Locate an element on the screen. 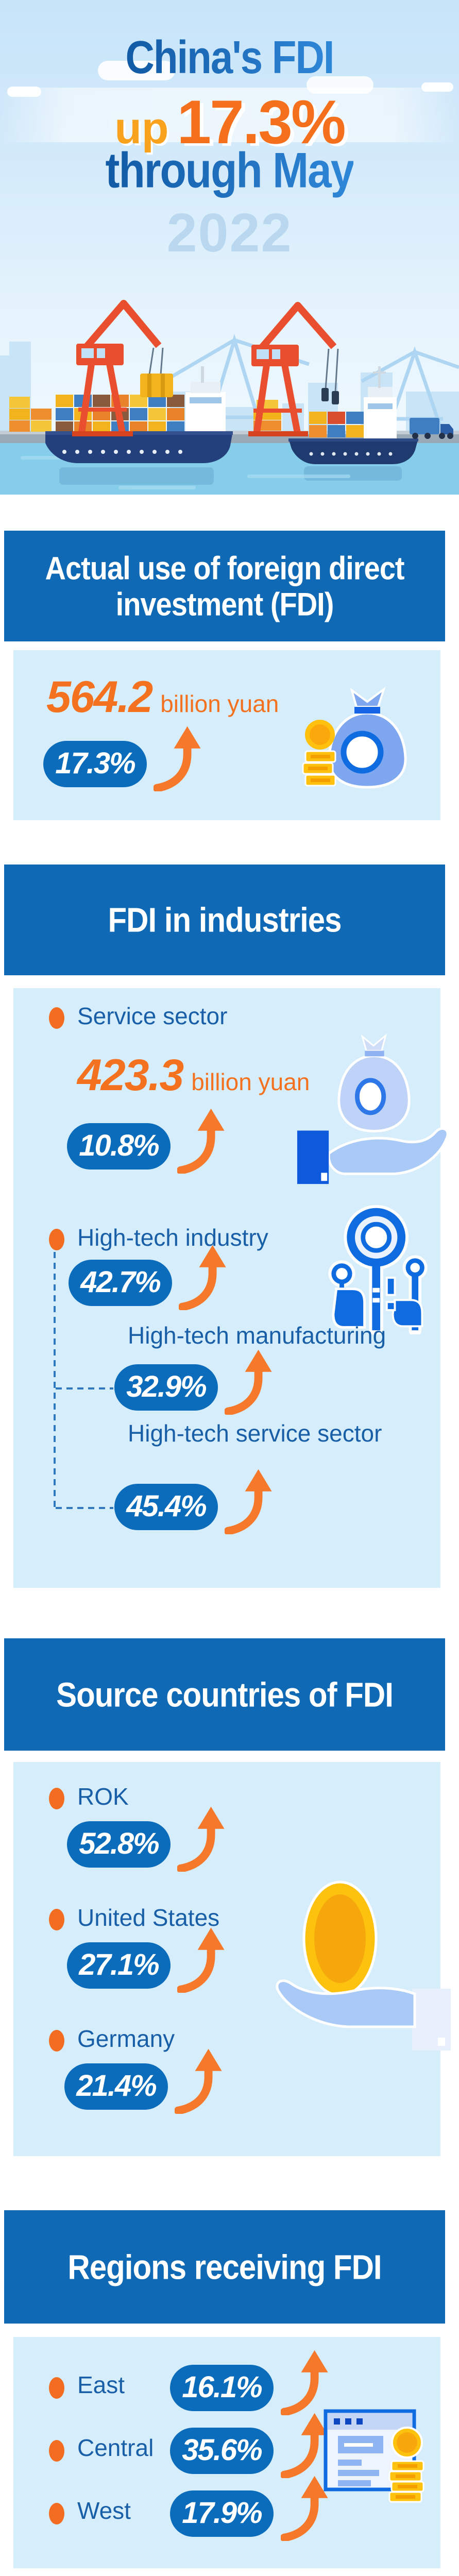 This screenshot has width=459, height=2576. change-badge: 21.4% is located at coordinates (116, 2086).